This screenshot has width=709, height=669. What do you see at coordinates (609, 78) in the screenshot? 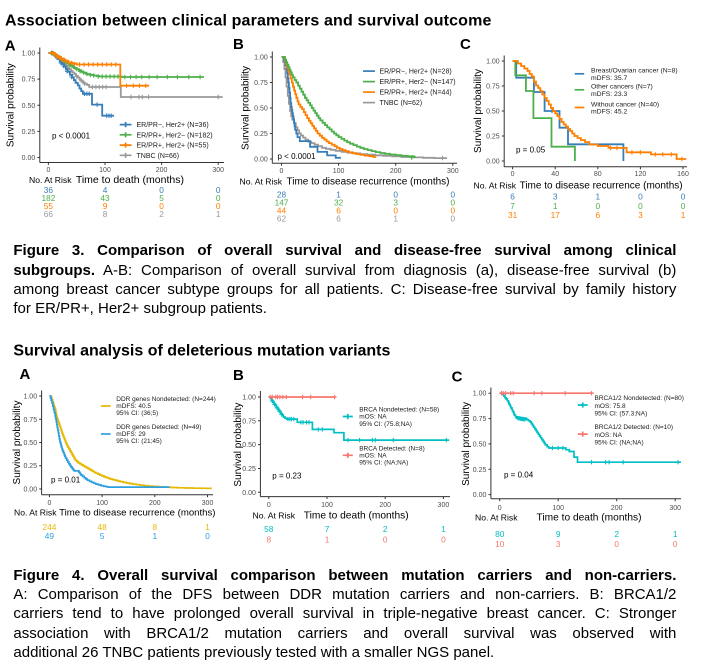
I see `svg-text: mDFS: 35.7` at bounding box center [609, 78].